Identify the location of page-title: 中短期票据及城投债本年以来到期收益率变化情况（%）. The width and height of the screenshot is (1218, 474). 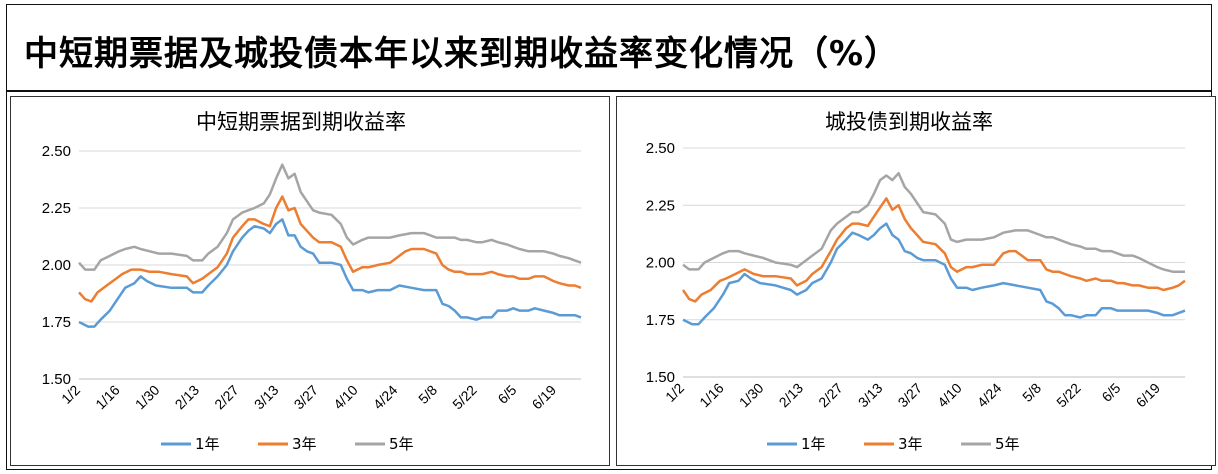
(462, 54).